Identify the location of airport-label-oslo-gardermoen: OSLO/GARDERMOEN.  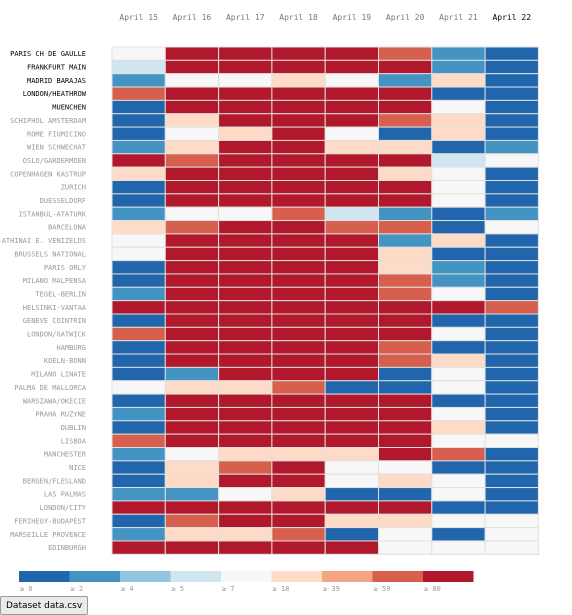
(54, 161).